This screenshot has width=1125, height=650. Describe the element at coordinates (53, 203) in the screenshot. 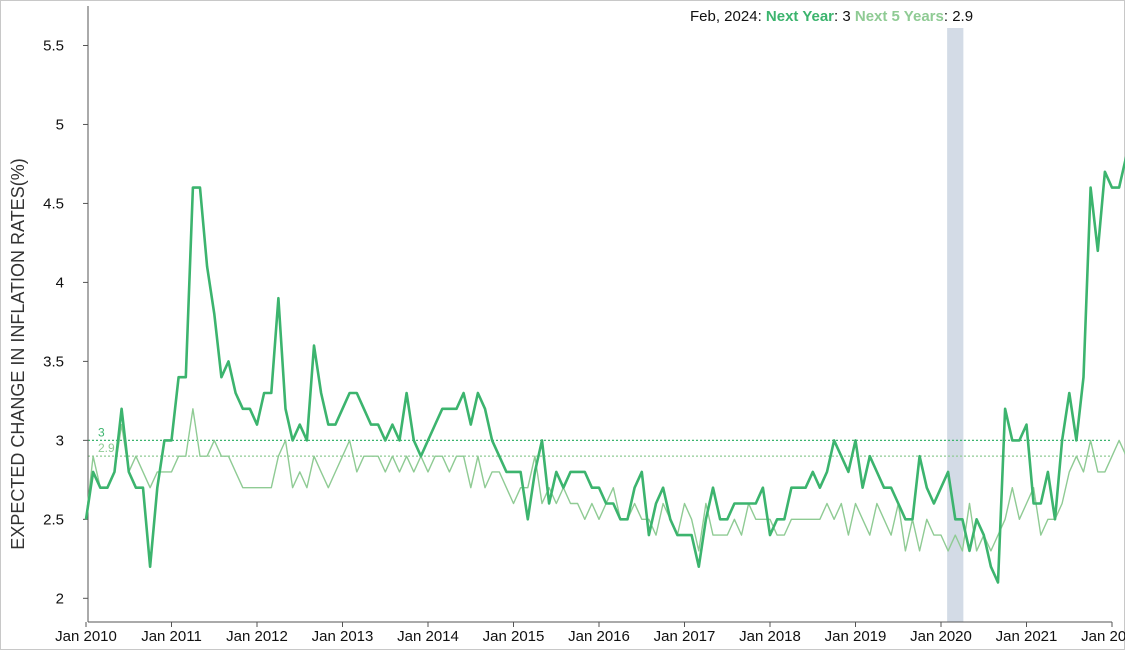

I see `y-tick-label: 4.5` at that location.